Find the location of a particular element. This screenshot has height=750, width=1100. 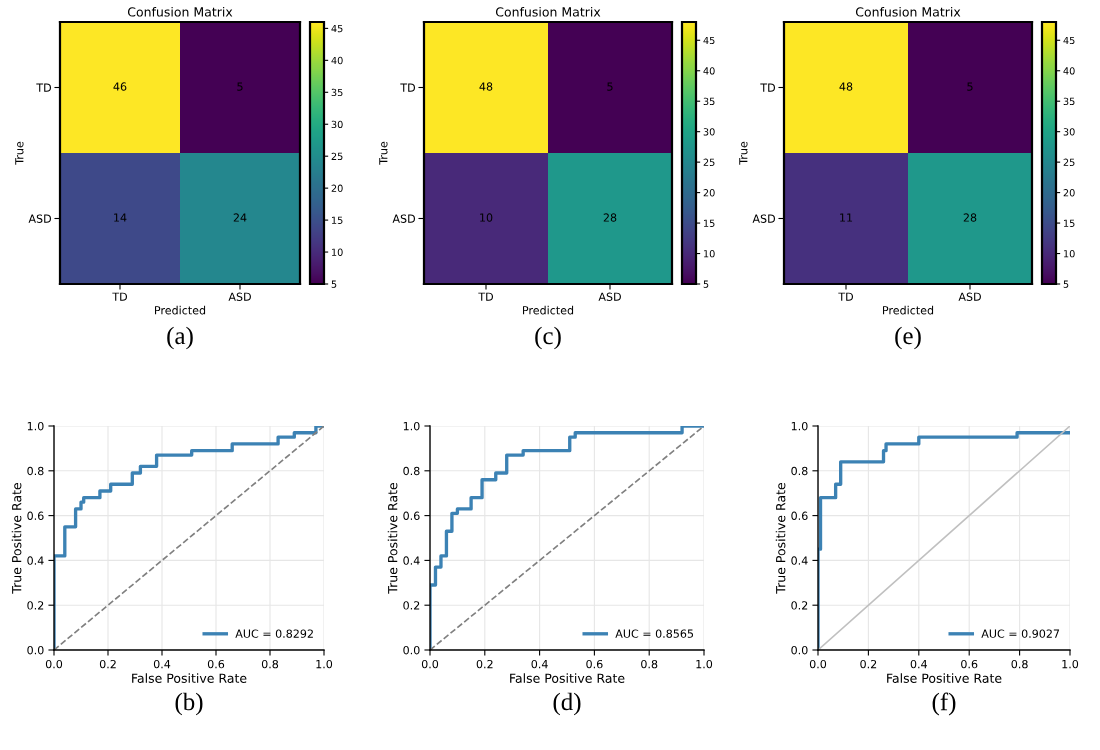

text: (d) is located at coordinates (567, 704).